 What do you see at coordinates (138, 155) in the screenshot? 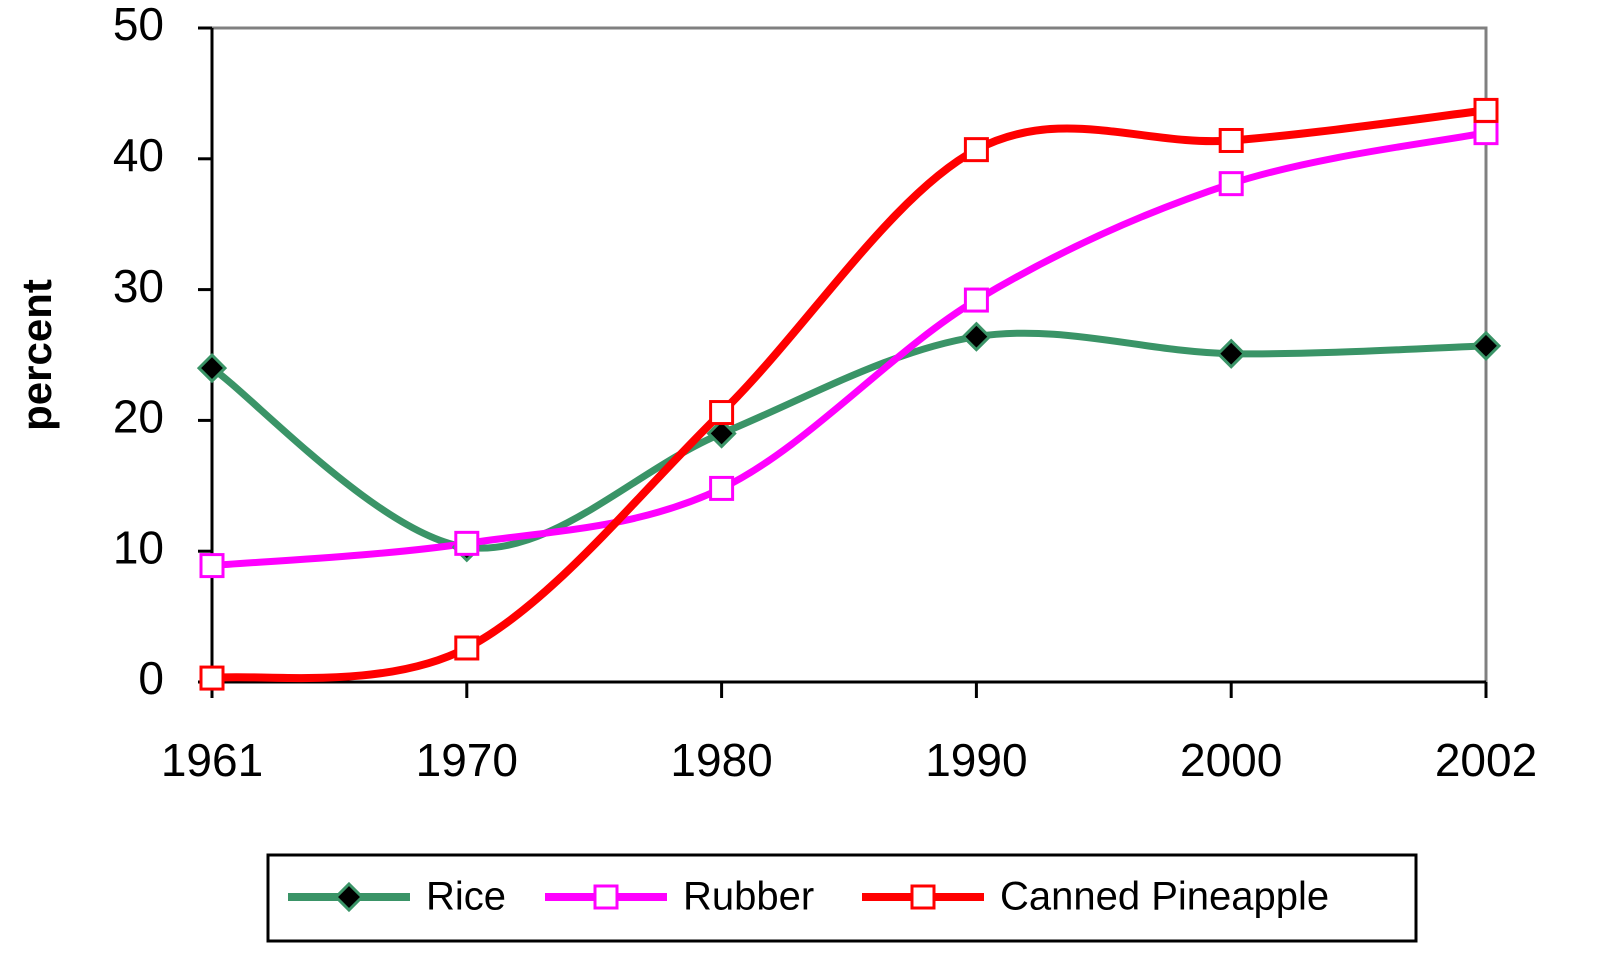
I see `y-tick-label: 40` at bounding box center [138, 155].